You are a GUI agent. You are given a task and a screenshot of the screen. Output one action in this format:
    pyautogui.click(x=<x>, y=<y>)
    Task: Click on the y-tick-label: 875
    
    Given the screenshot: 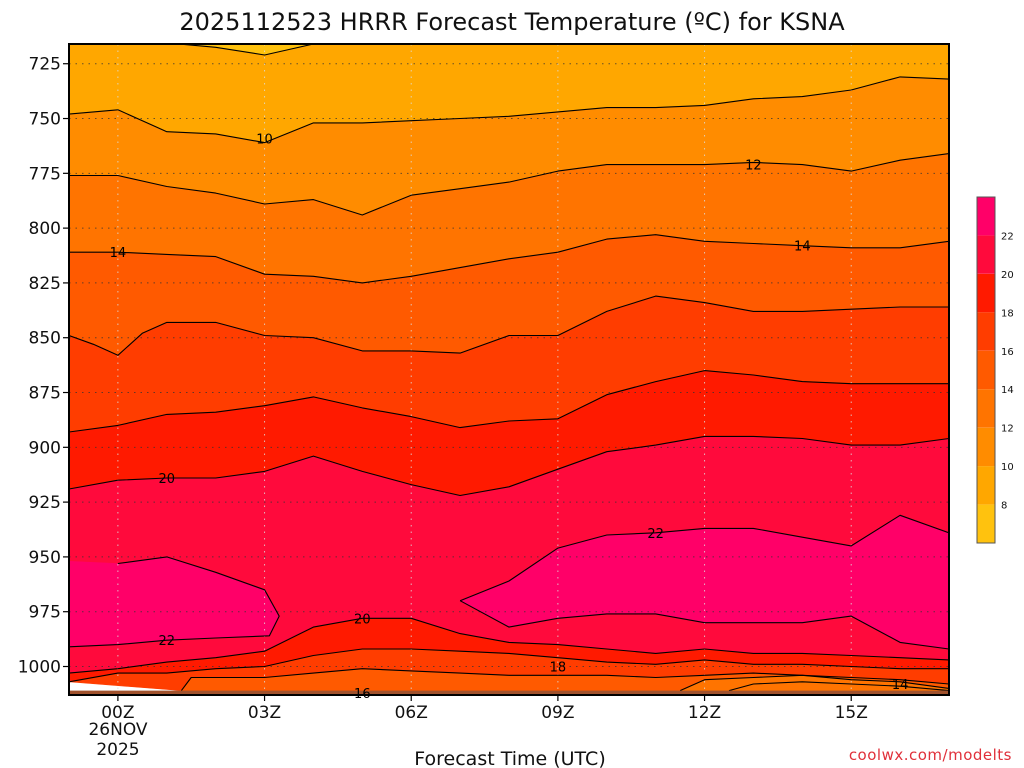 What is the action you would take?
    pyautogui.click(x=45, y=394)
    